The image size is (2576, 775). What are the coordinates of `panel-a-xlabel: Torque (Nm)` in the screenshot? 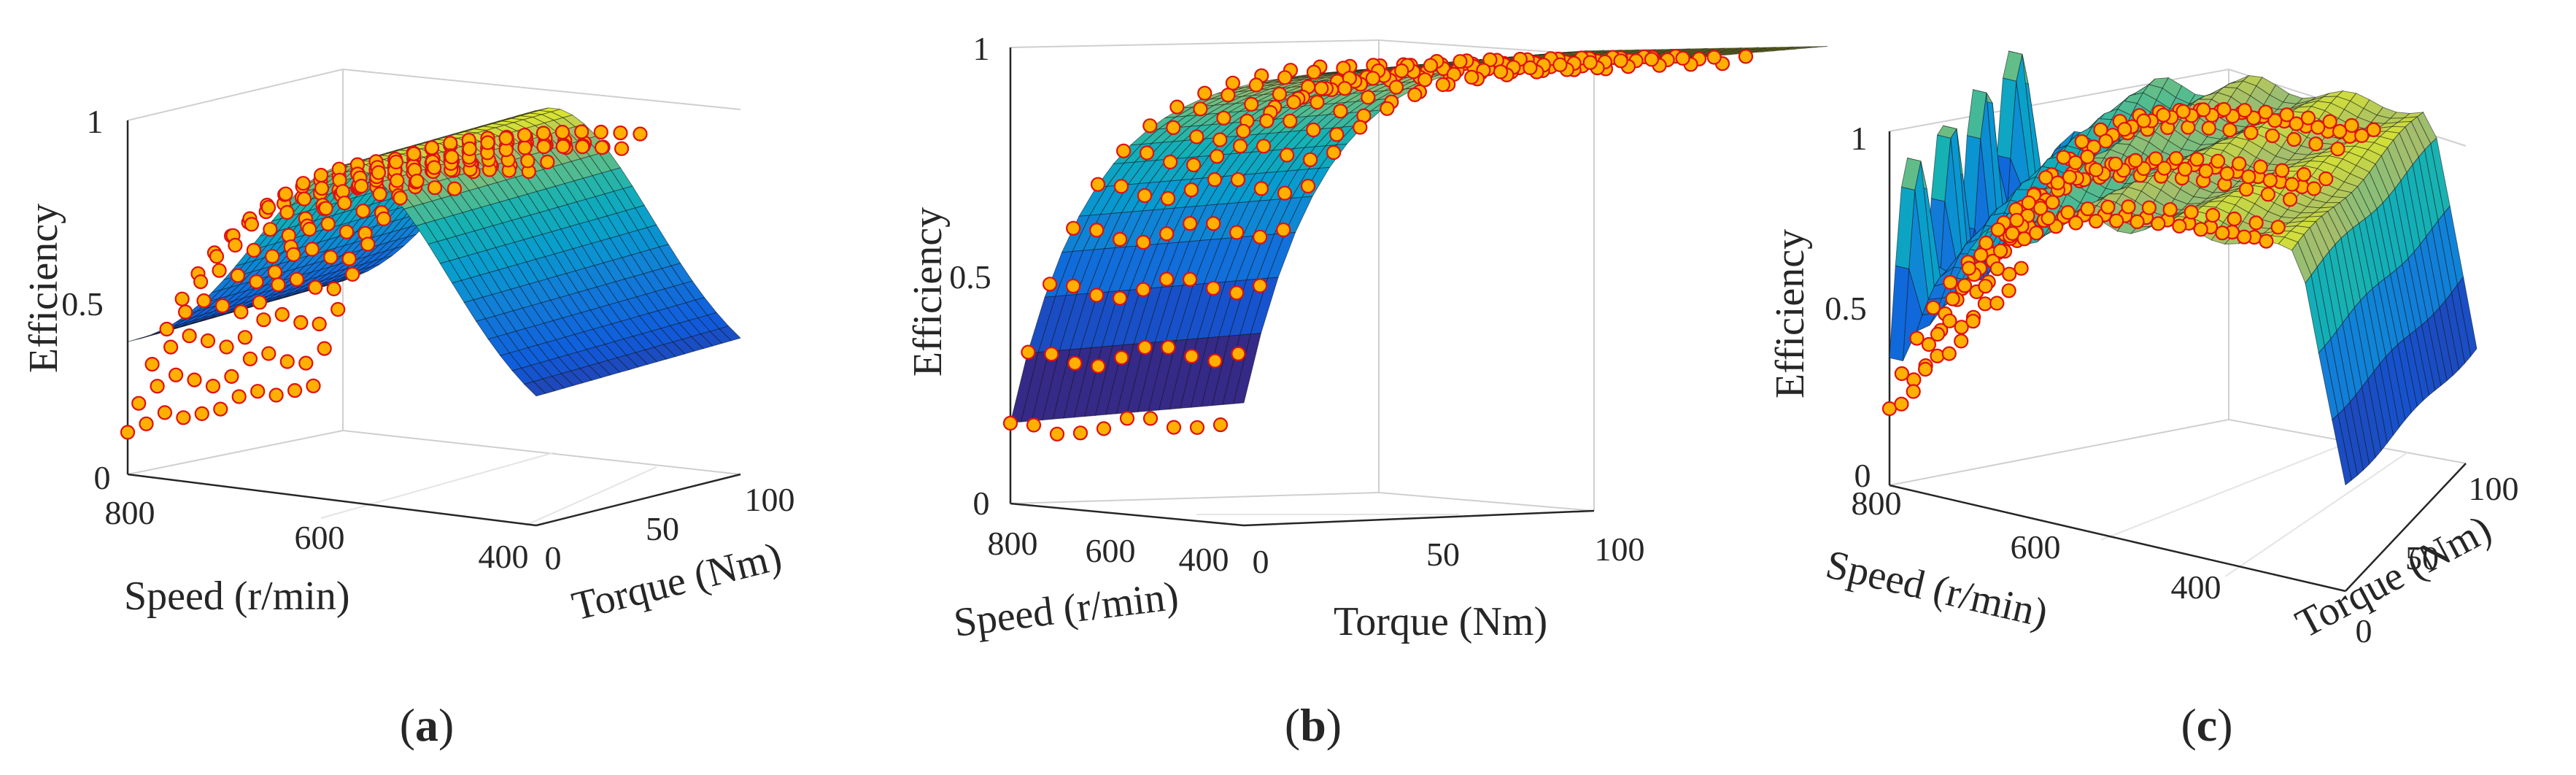 It's located at (677, 582).